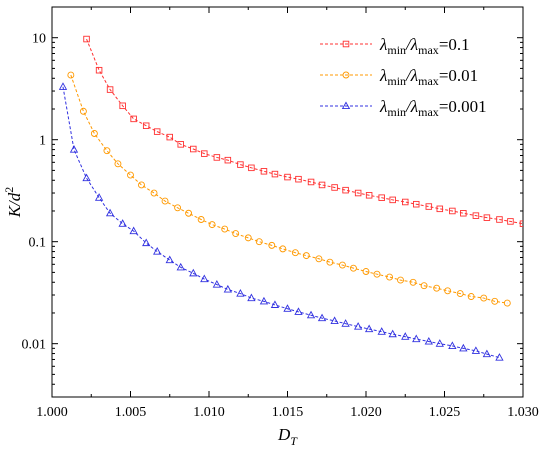 The height and width of the screenshot is (454, 550). What do you see at coordinates (34, 345) in the screenshot?
I see `y-tick-label: 0.01` at bounding box center [34, 345].